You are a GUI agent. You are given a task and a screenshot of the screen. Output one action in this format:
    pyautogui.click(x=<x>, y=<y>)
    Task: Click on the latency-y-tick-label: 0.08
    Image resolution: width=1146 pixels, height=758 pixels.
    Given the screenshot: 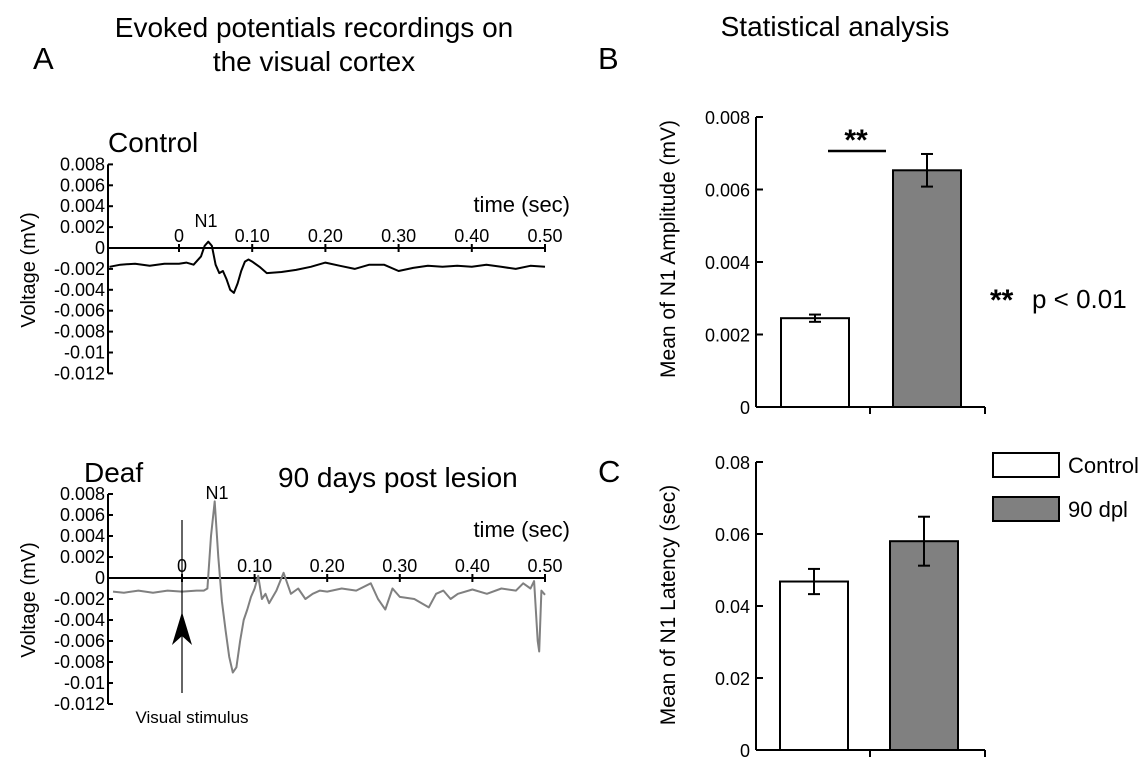 What is the action you would take?
    pyautogui.click(x=732, y=463)
    